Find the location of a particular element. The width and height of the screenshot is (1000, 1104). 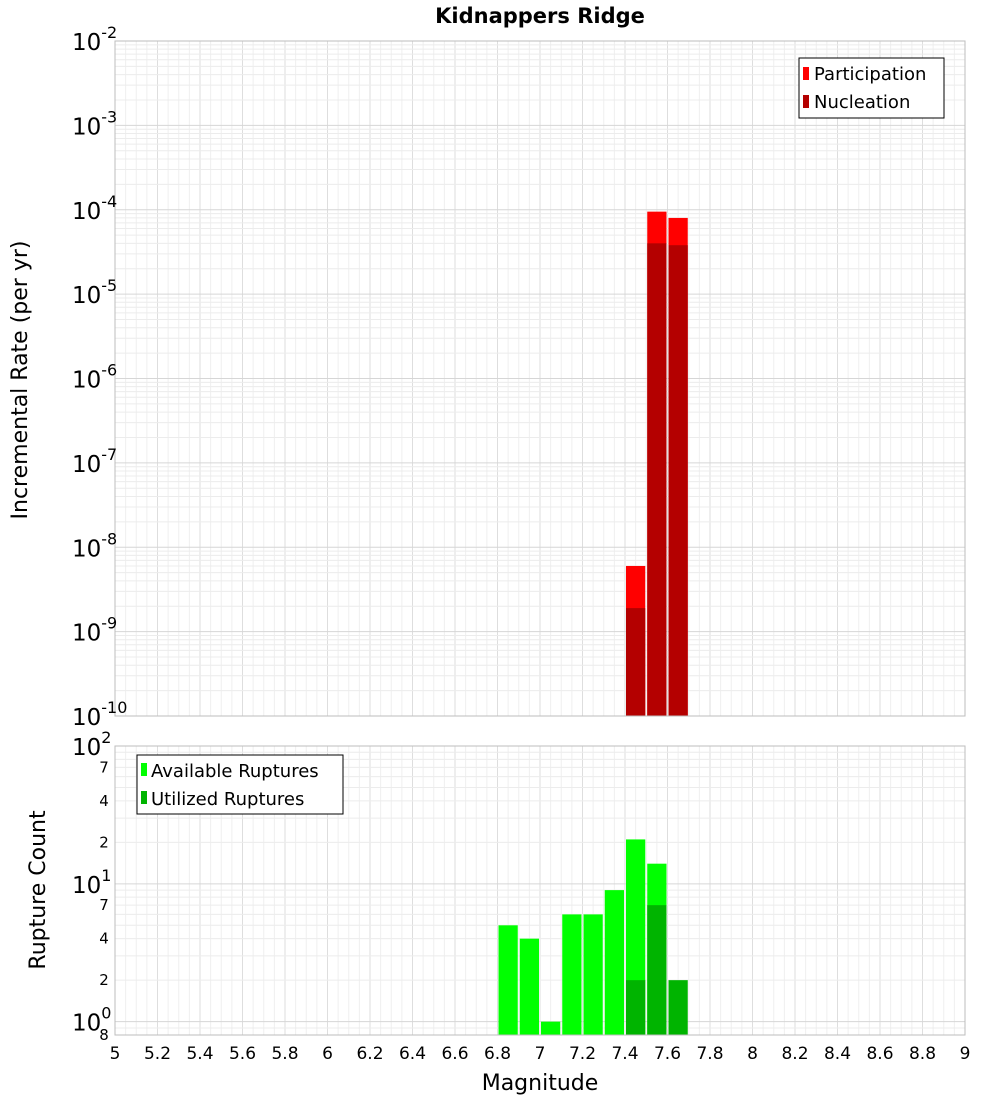

top-legend-box is located at coordinates (871, 88).